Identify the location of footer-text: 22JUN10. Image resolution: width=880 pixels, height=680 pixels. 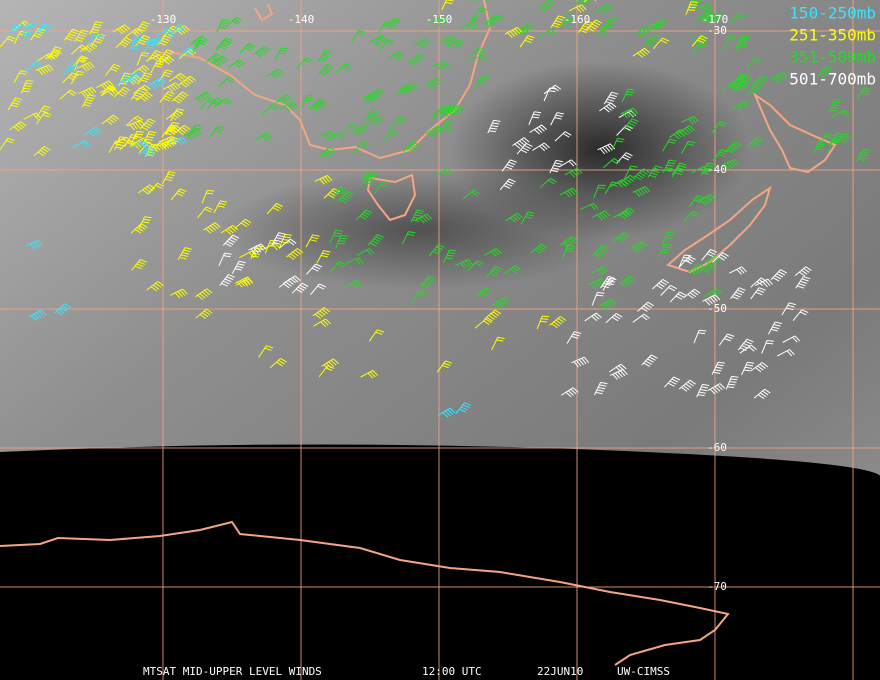
(560, 671).